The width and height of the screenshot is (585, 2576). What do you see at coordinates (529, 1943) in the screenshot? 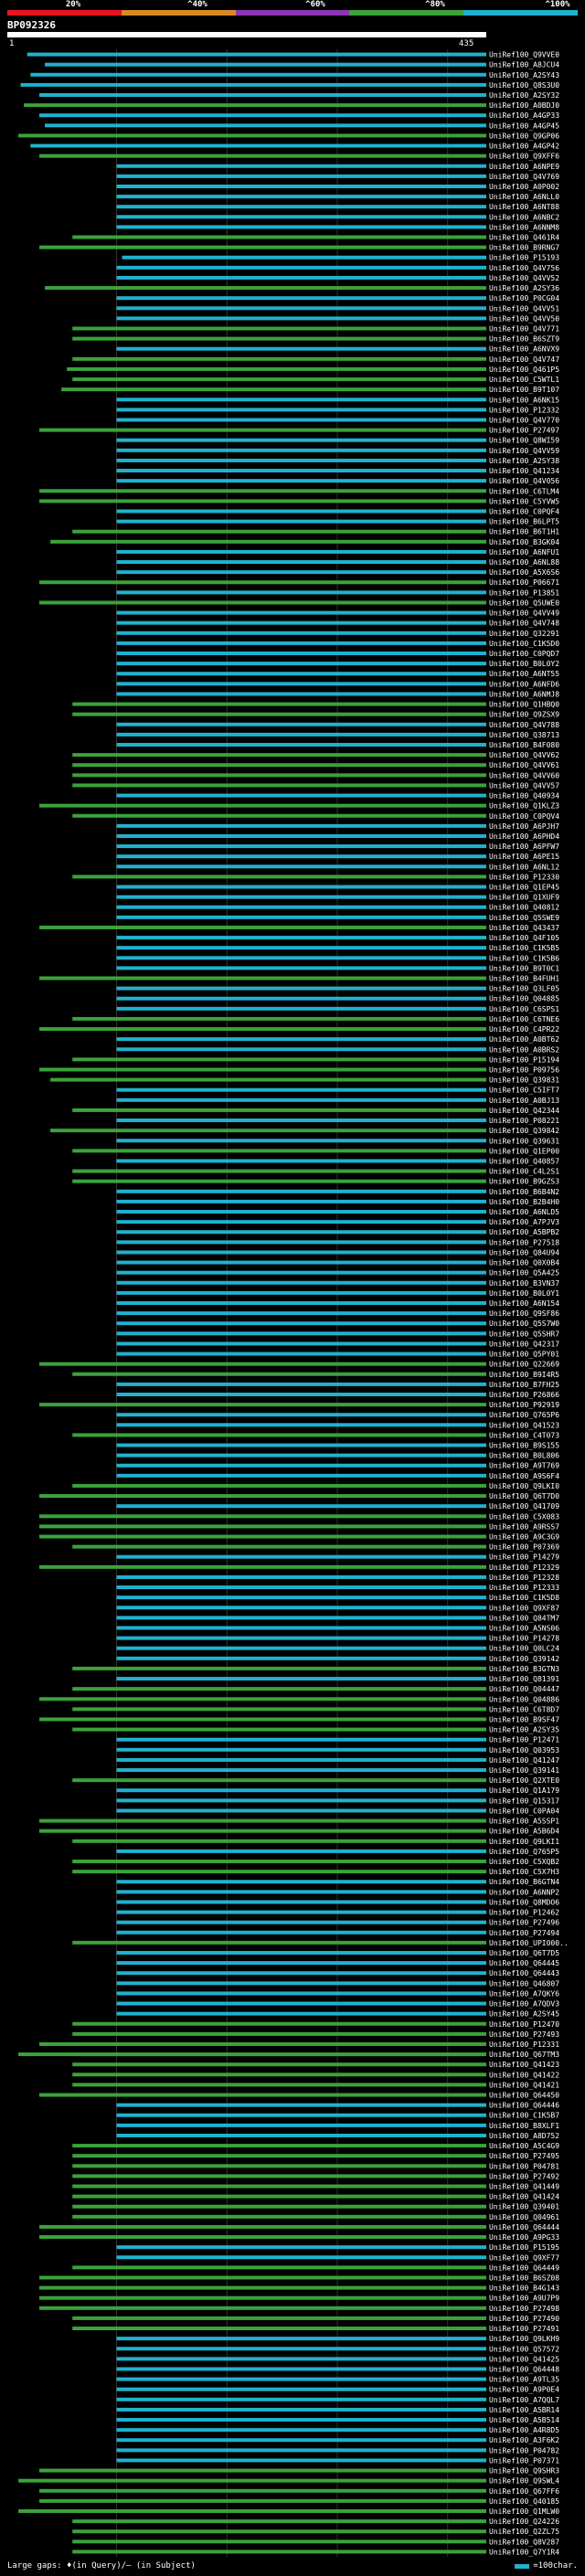
I see `hit-label: UniRef100_UPI000..` at bounding box center [529, 1943].